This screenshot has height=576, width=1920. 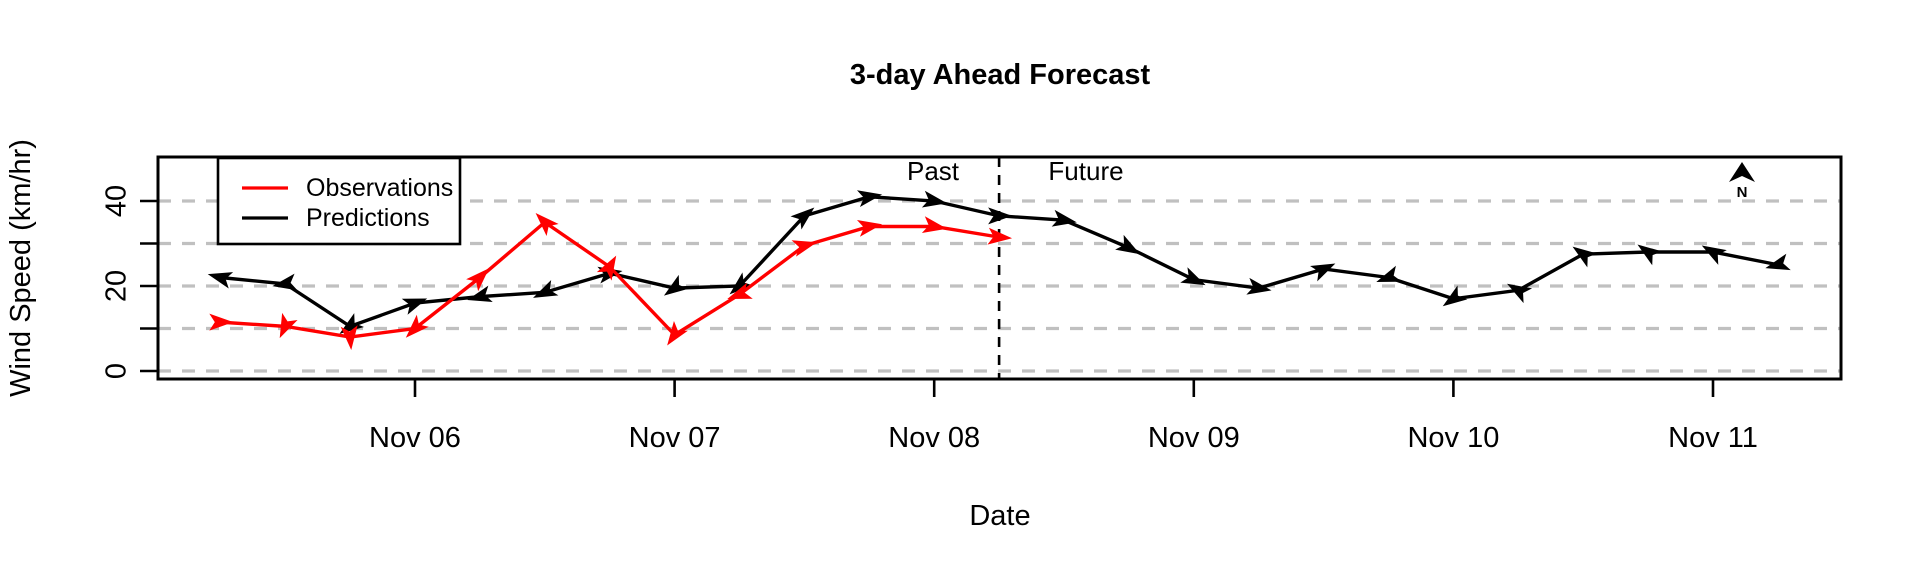 What do you see at coordinates (415, 438) in the screenshot?
I see `x-tick-label: Nov 06` at bounding box center [415, 438].